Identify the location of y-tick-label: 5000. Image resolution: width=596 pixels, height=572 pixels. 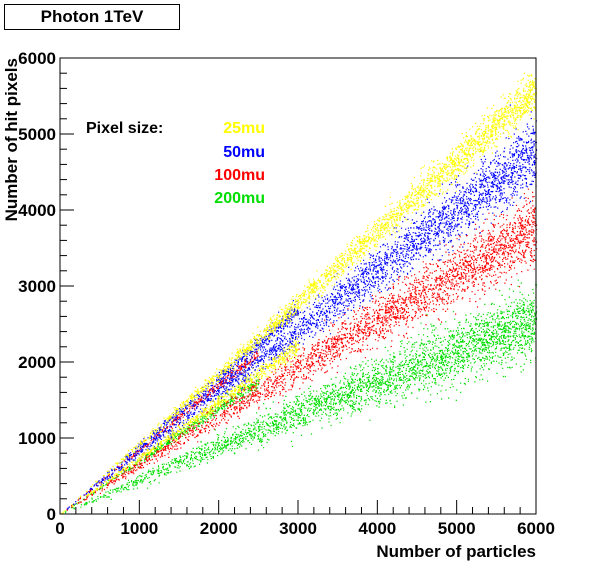
(37, 134).